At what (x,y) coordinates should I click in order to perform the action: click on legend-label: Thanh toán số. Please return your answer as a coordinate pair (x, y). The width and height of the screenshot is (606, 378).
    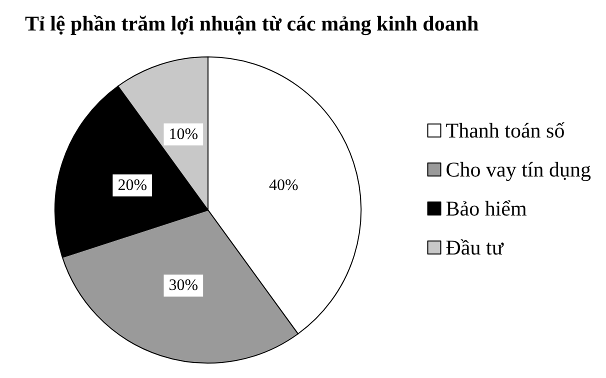
    Looking at the image, I should click on (506, 130).